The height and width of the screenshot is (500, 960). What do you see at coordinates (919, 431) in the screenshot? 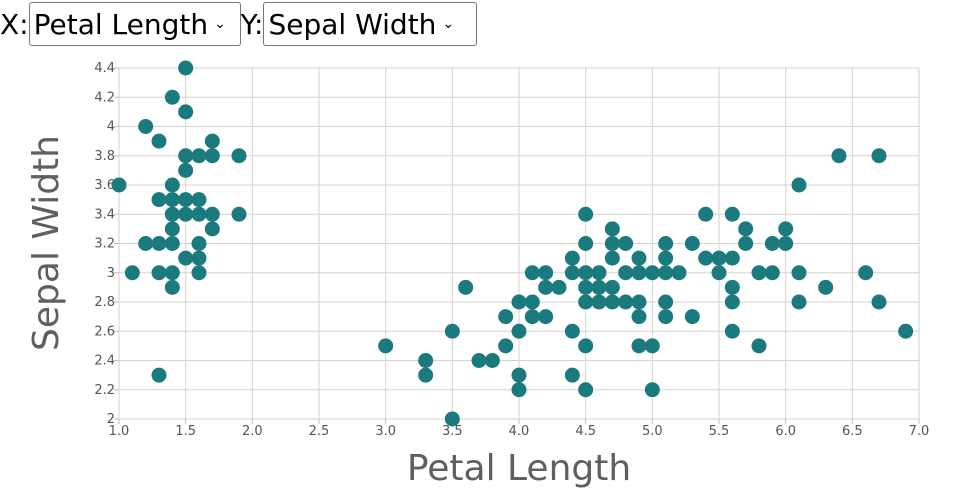
I see `x-tick-label: 7.0` at bounding box center [919, 431].